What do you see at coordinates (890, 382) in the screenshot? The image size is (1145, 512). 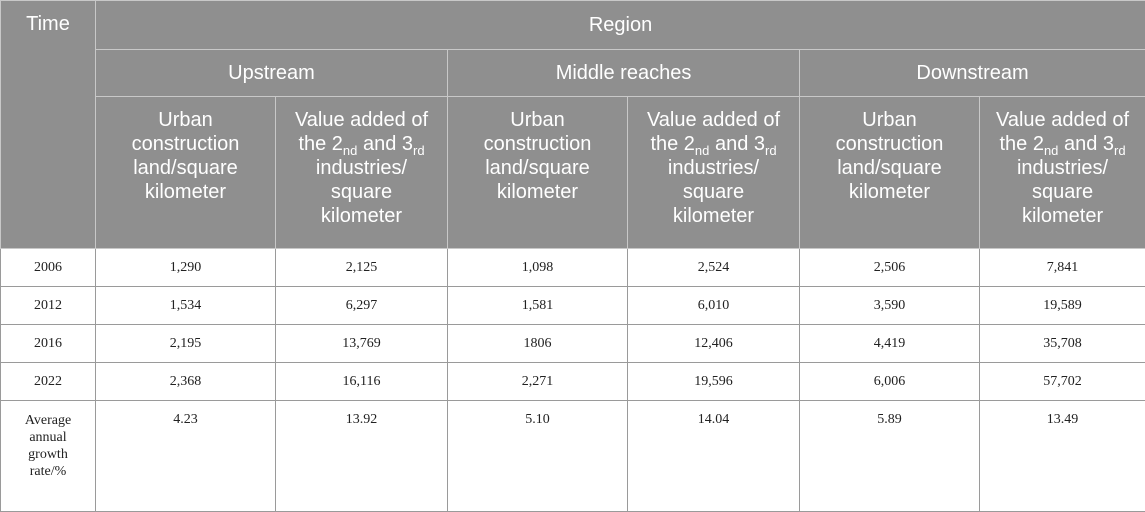 I see `table-cell: 6,006` at bounding box center [890, 382].